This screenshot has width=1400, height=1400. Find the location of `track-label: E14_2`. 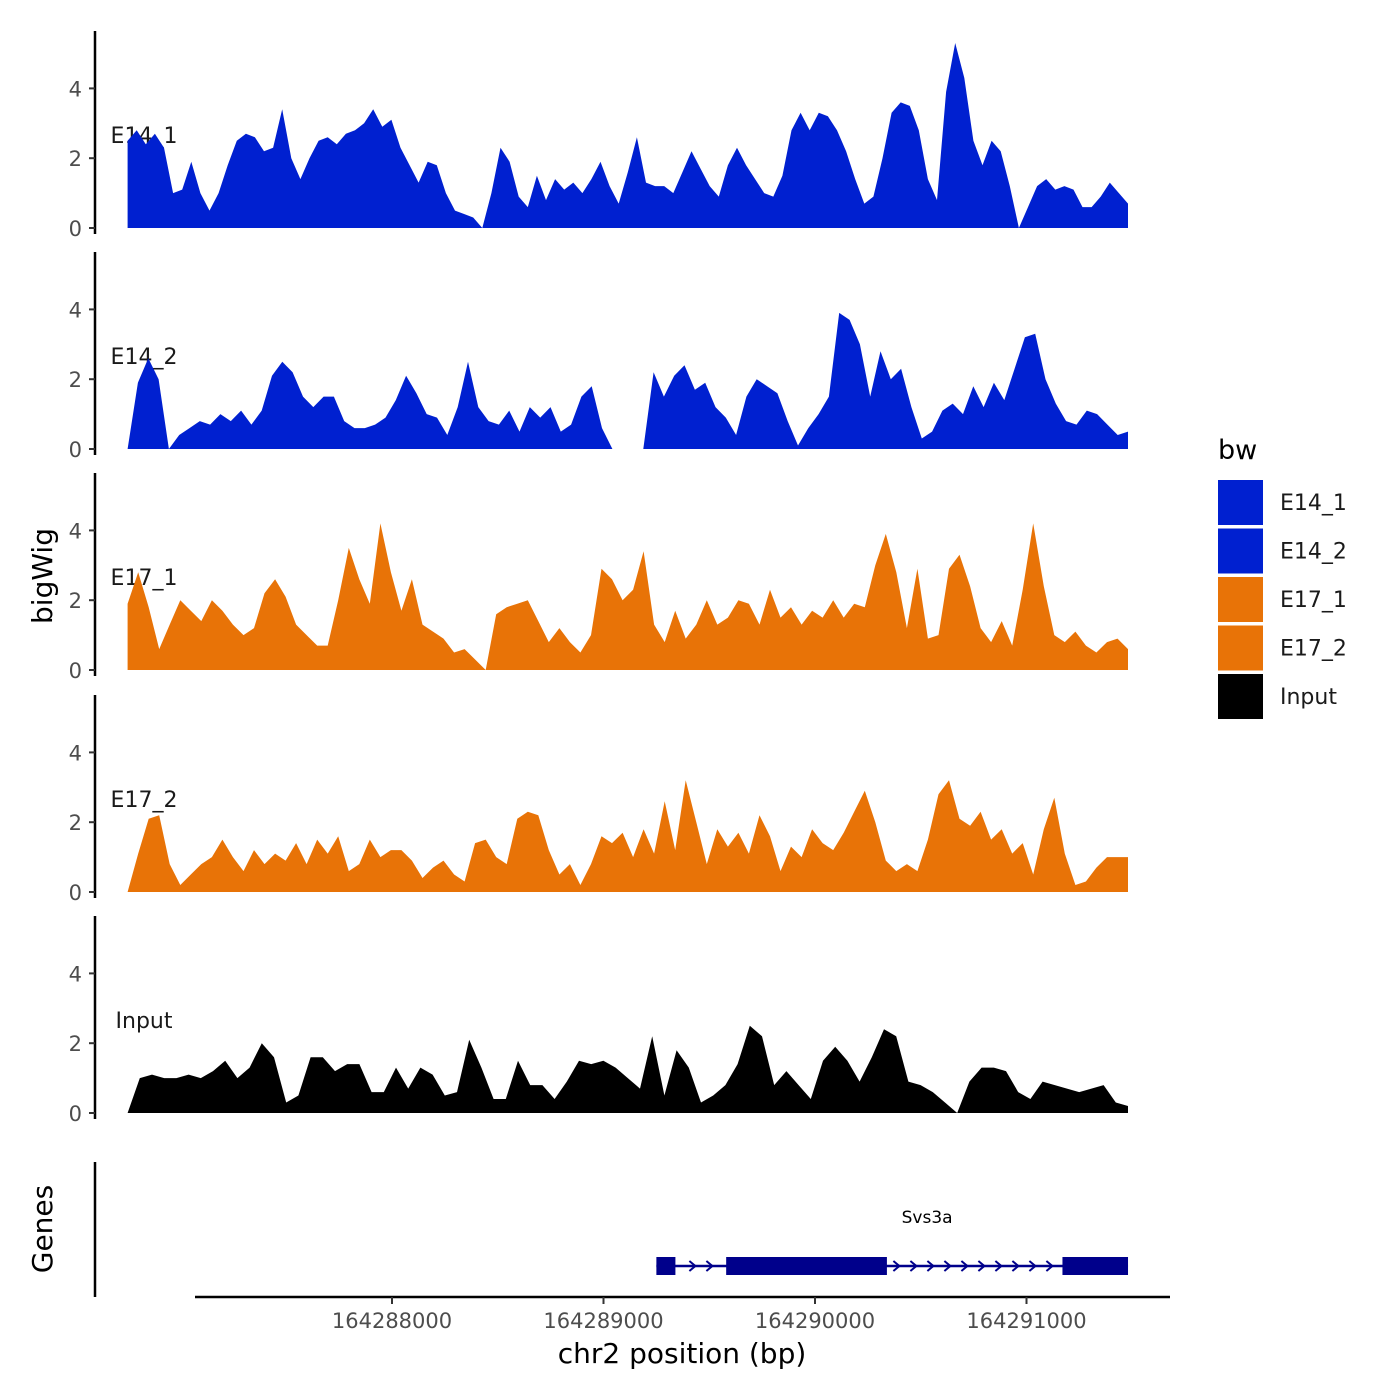

track-label: E14_2 is located at coordinates (144, 357).